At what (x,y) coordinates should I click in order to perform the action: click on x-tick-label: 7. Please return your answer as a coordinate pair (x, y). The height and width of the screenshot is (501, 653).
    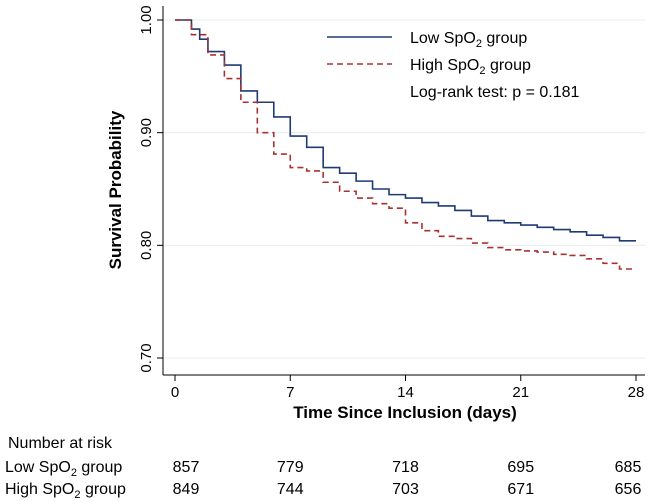
    Looking at the image, I should click on (290, 392).